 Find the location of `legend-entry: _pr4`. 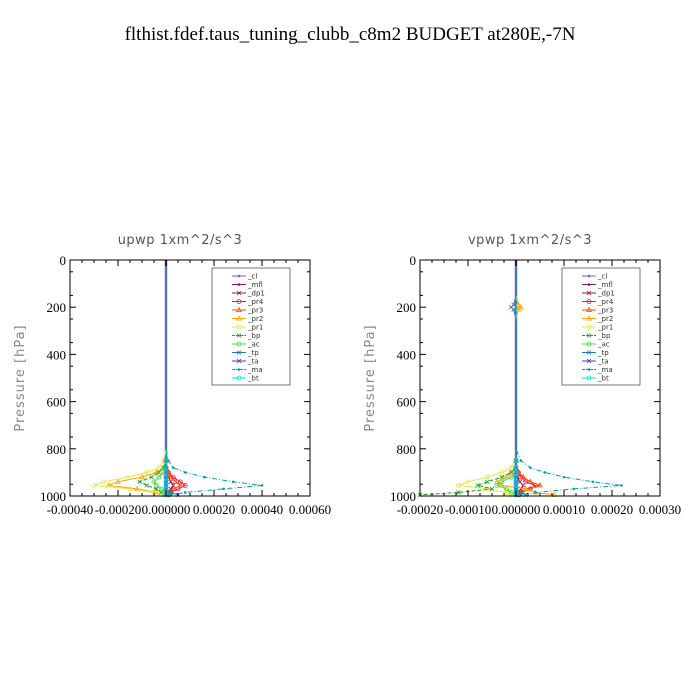

legend-entry: _pr4 is located at coordinates (248, 302).